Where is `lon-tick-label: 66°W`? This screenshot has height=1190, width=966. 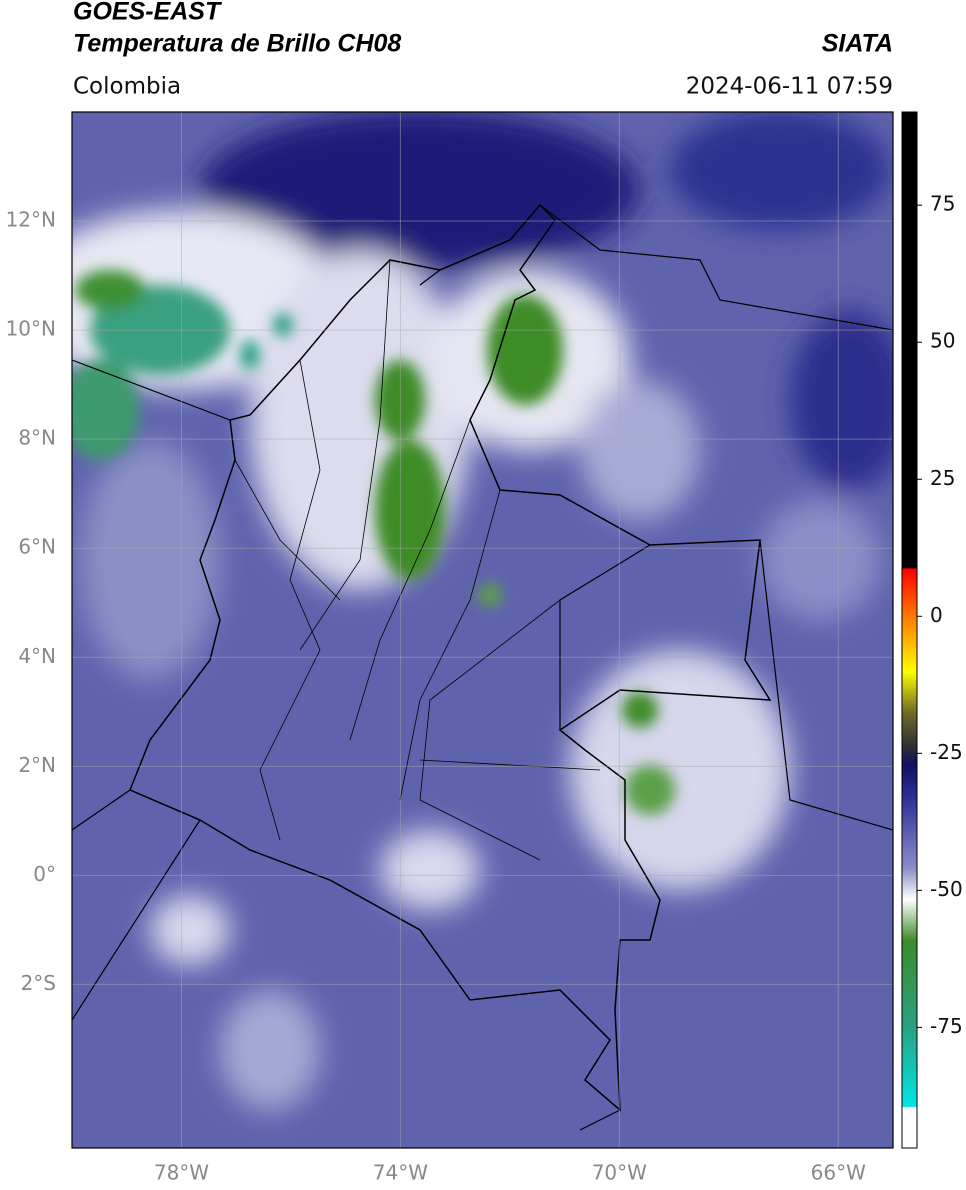
lon-tick-label: 66°W is located at coordinates (838, 1173).